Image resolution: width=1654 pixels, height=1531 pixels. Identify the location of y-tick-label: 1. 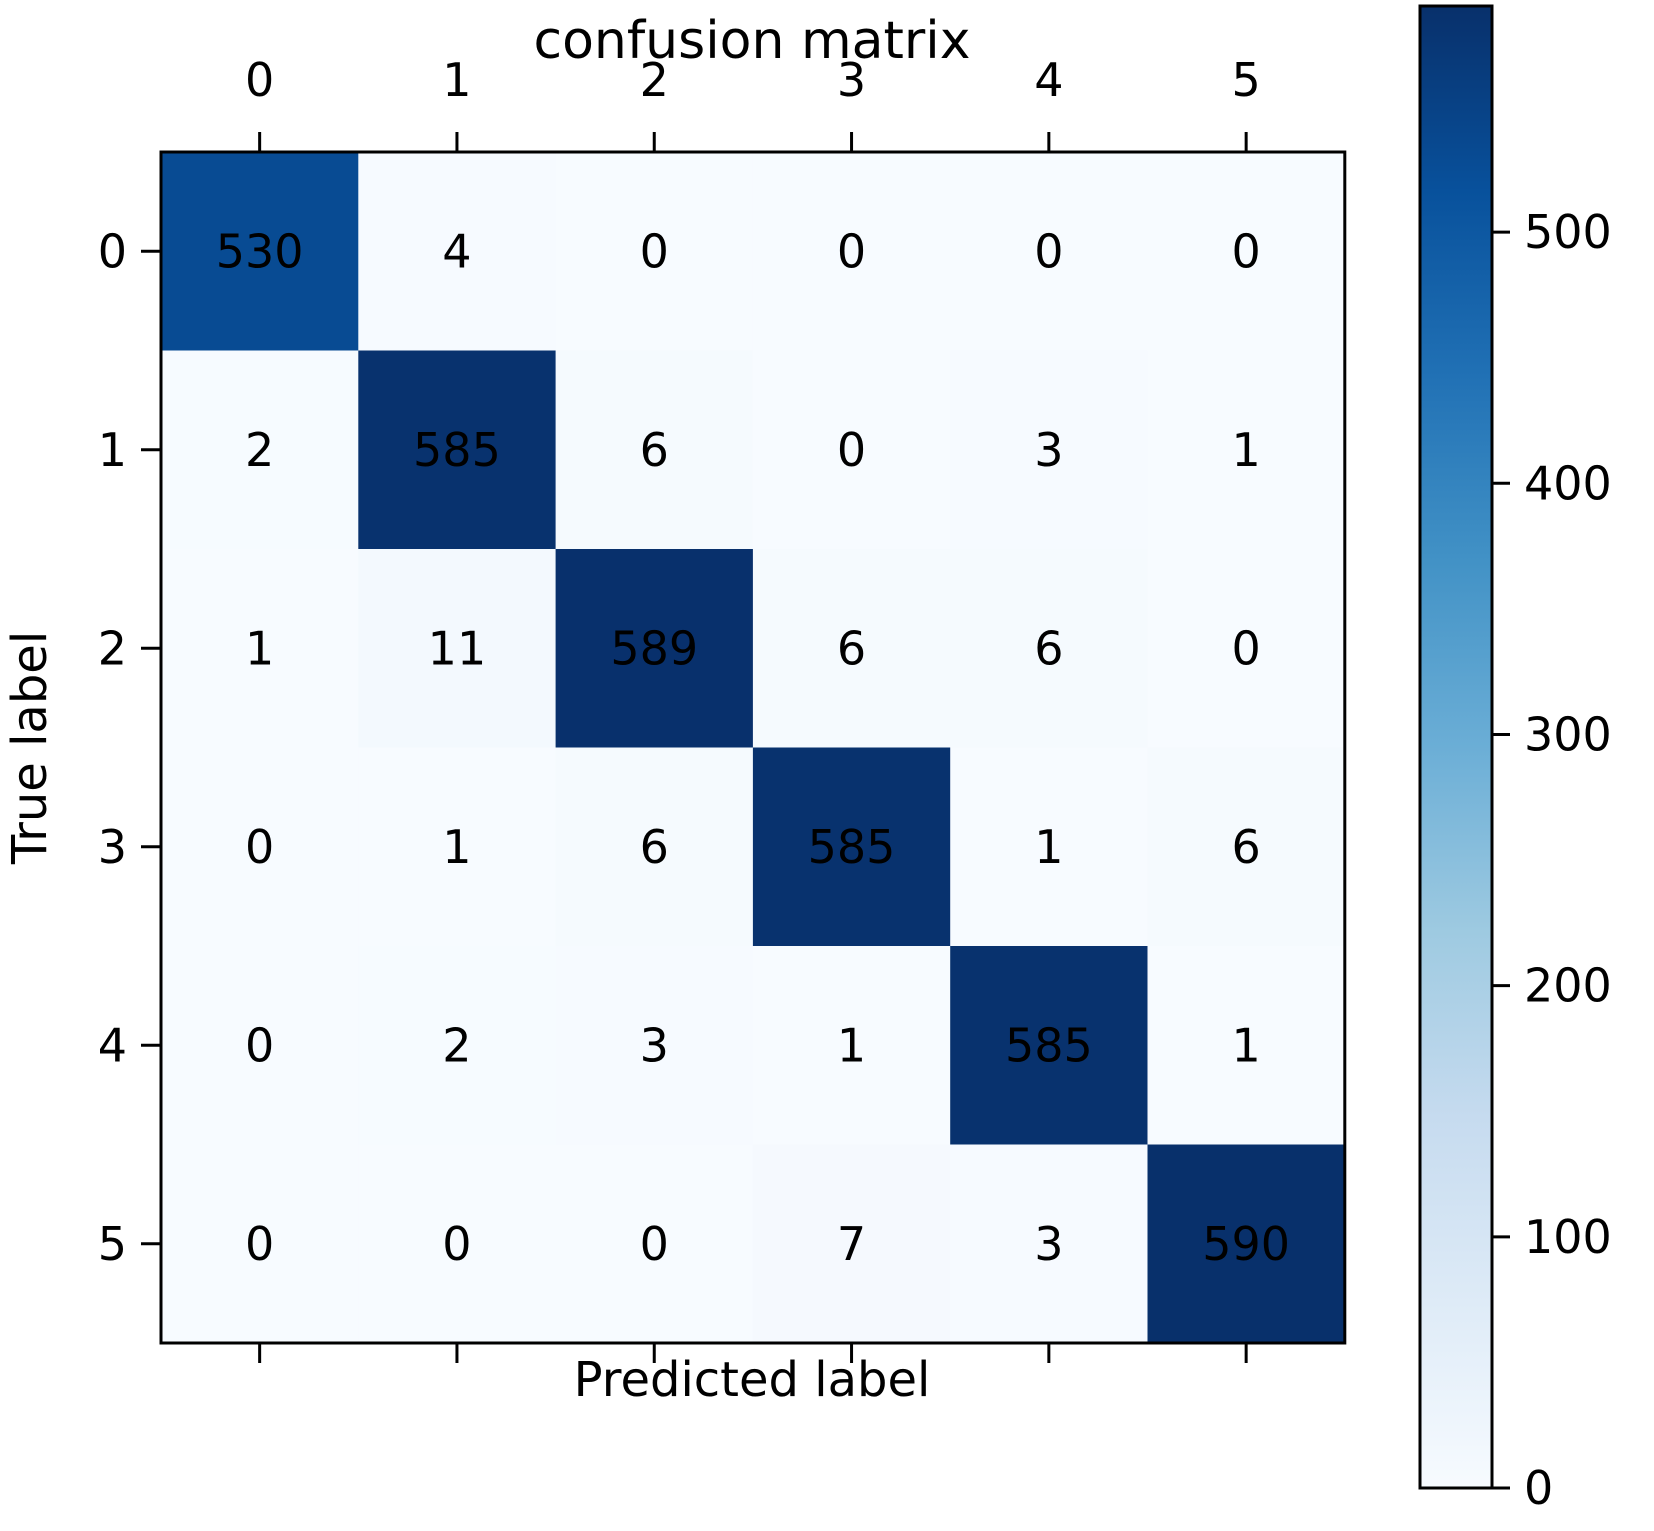
(112, 450).